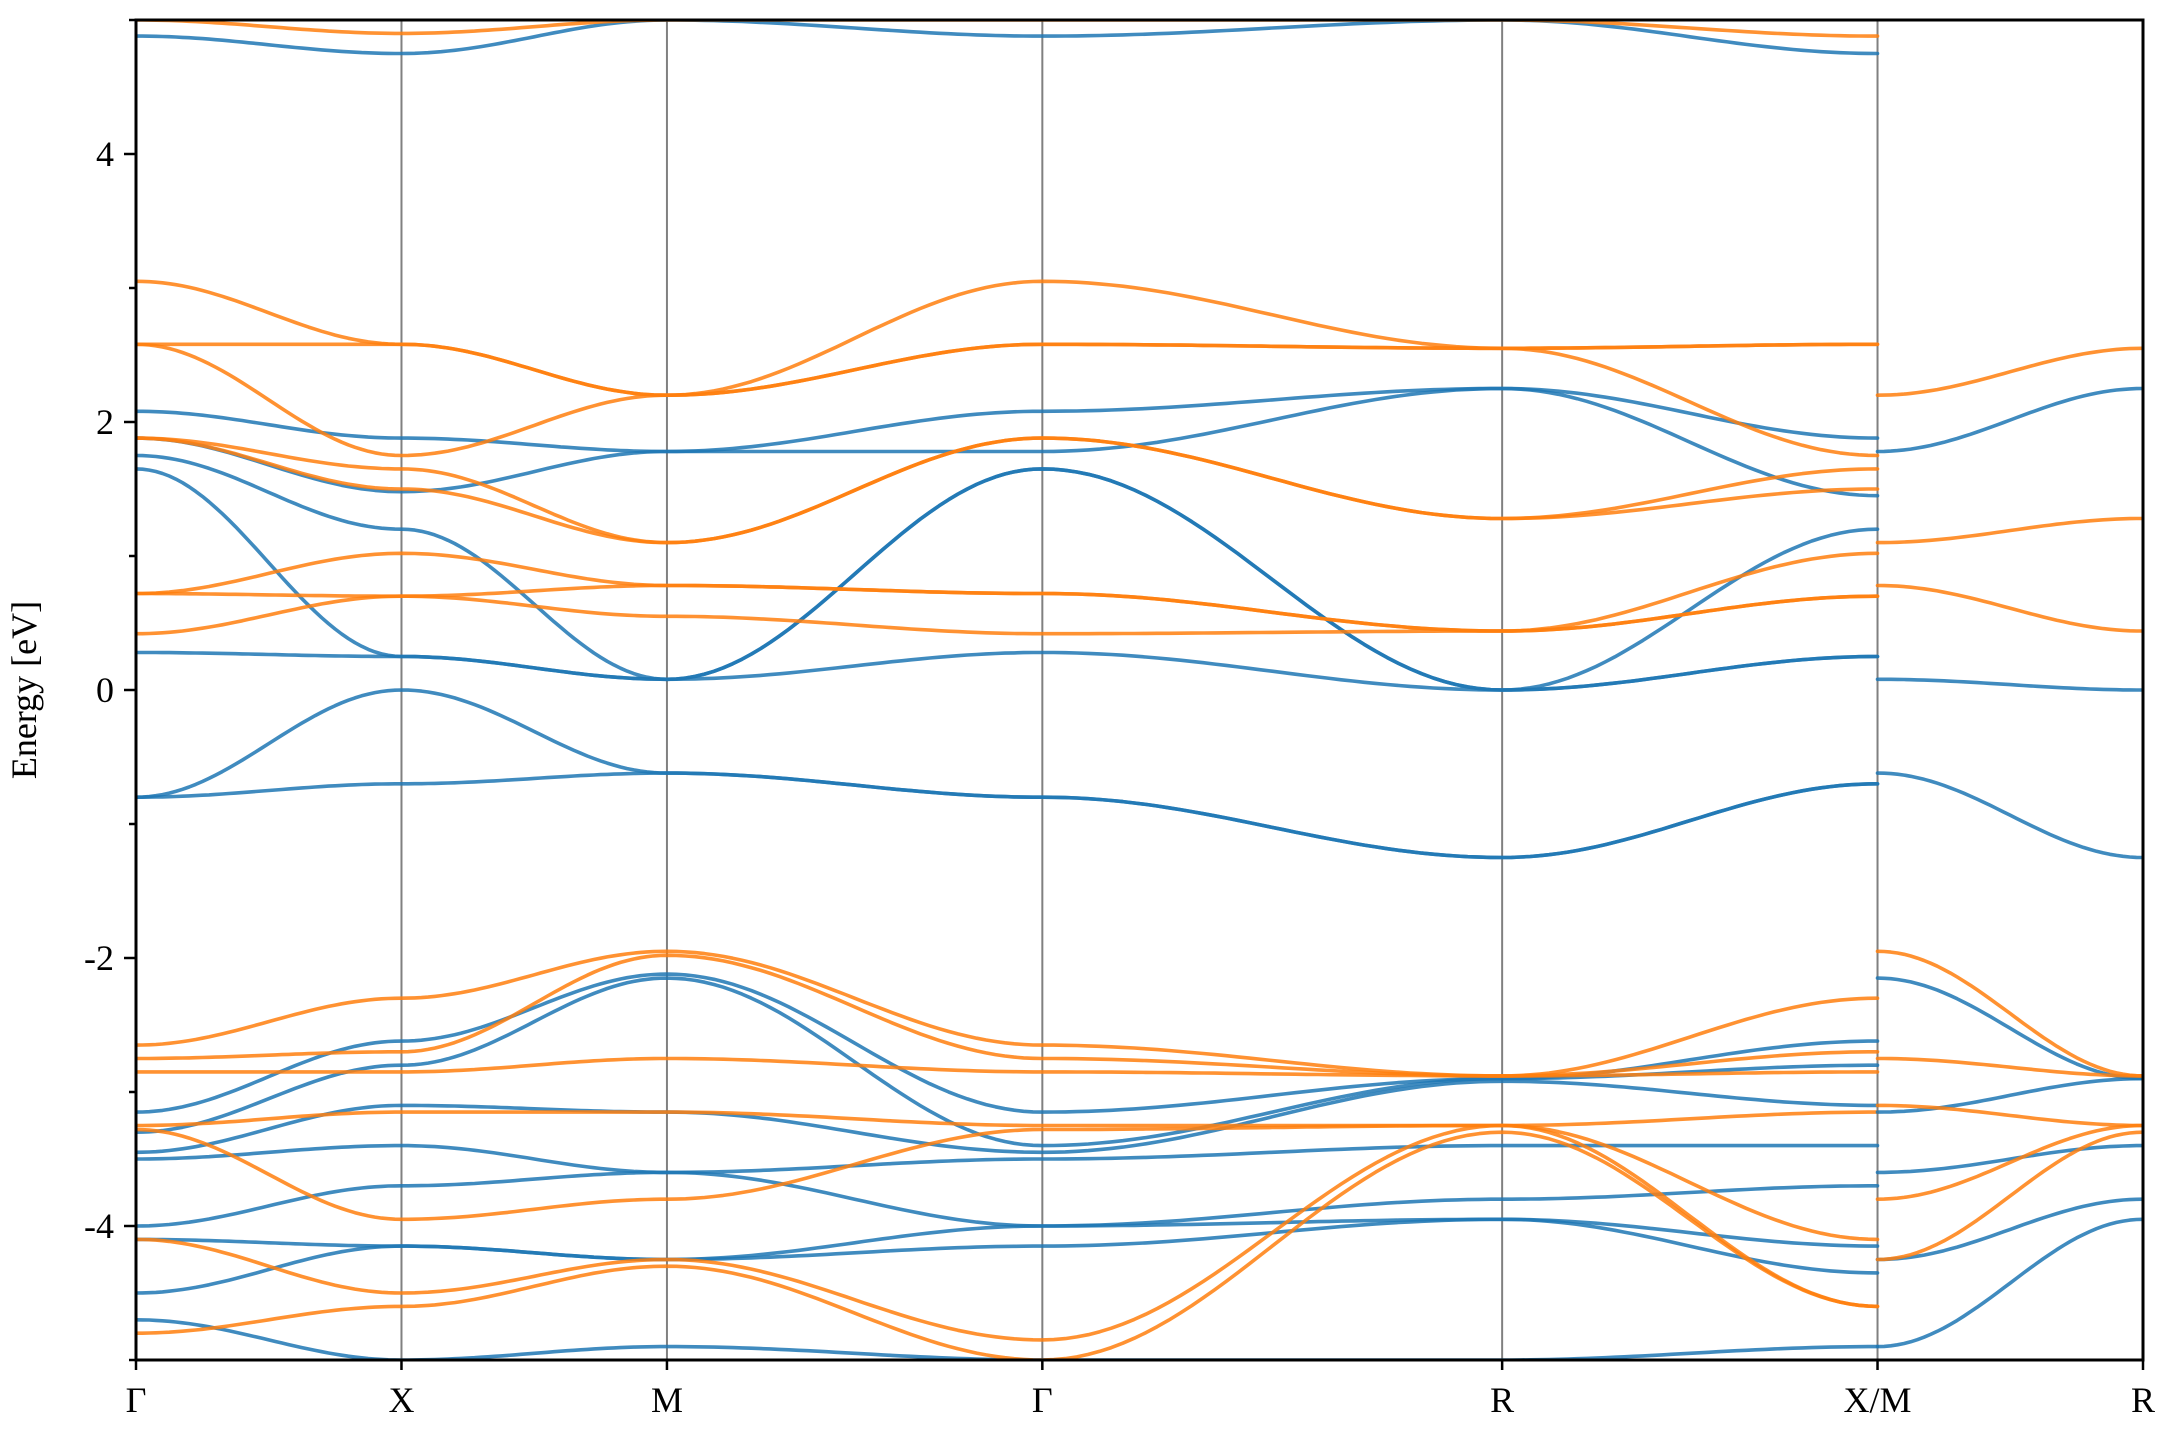 The image size is (2160, 1440). What do you see at coordinates (105, 690) in the screenshot?
I see `y-tick-label: 0` at bounding box center [105, 690].